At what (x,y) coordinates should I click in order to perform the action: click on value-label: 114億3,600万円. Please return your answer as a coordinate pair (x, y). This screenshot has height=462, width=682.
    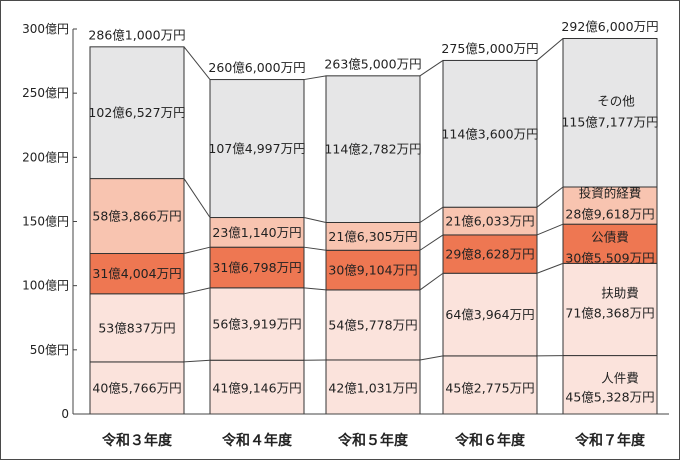
    Looking at the image, I should click on (489, 133).